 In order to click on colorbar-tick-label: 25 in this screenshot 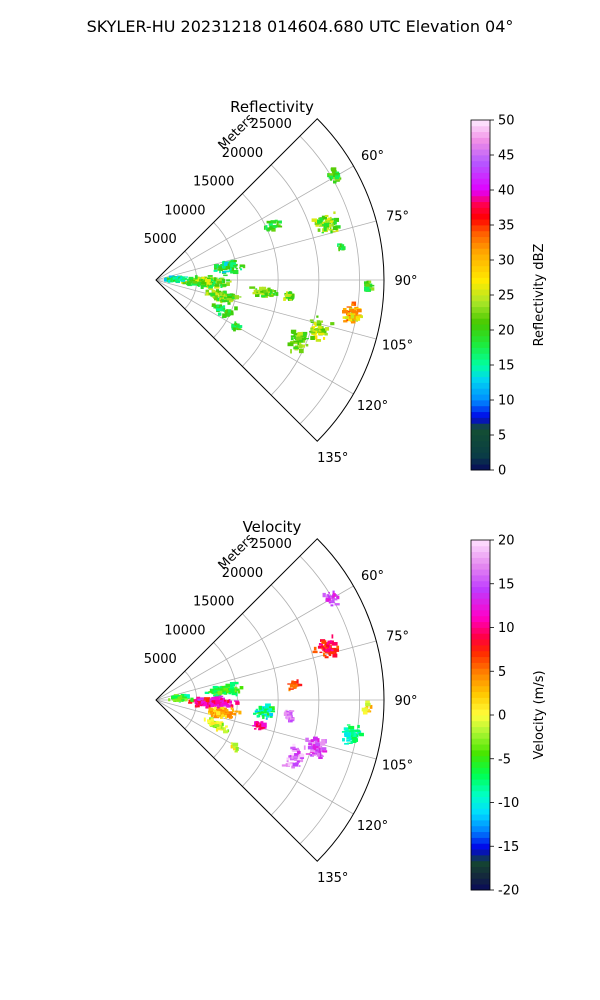, I will do `click(506, 296)`.